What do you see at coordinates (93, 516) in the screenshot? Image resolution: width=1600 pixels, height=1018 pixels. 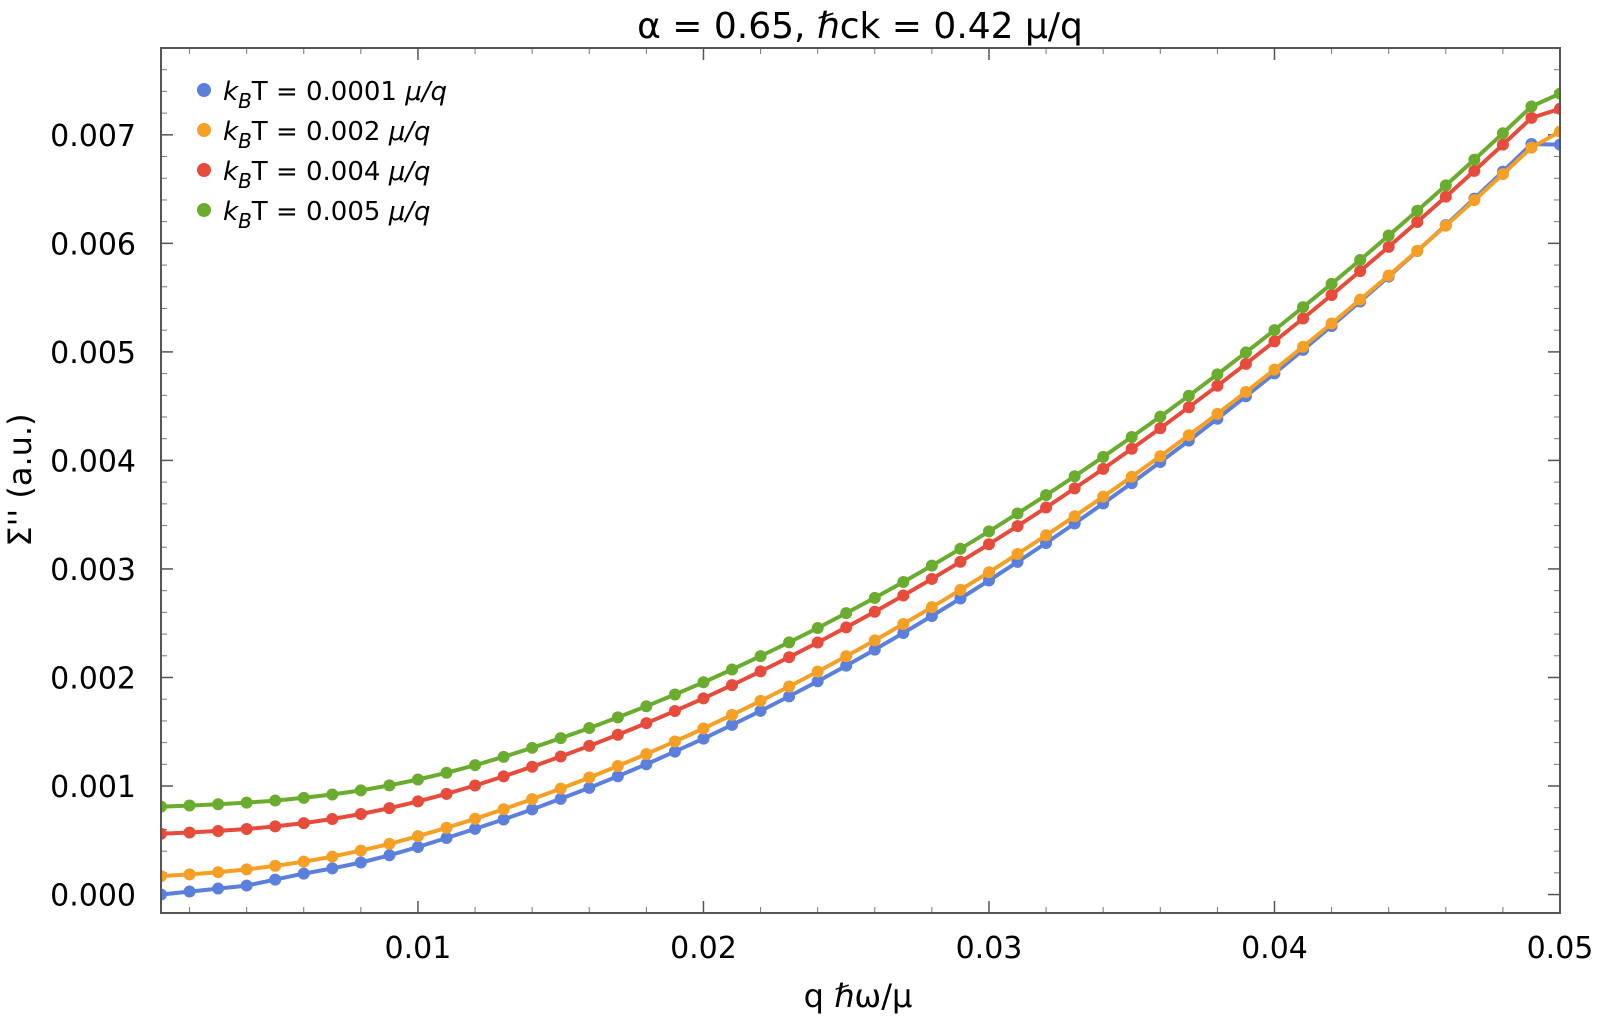 I see `y-axis-tick-labels: 0.000 0.001 0.002 0.003 0.004 0.005 0.006 0.007` at bounding box center [93, 516].